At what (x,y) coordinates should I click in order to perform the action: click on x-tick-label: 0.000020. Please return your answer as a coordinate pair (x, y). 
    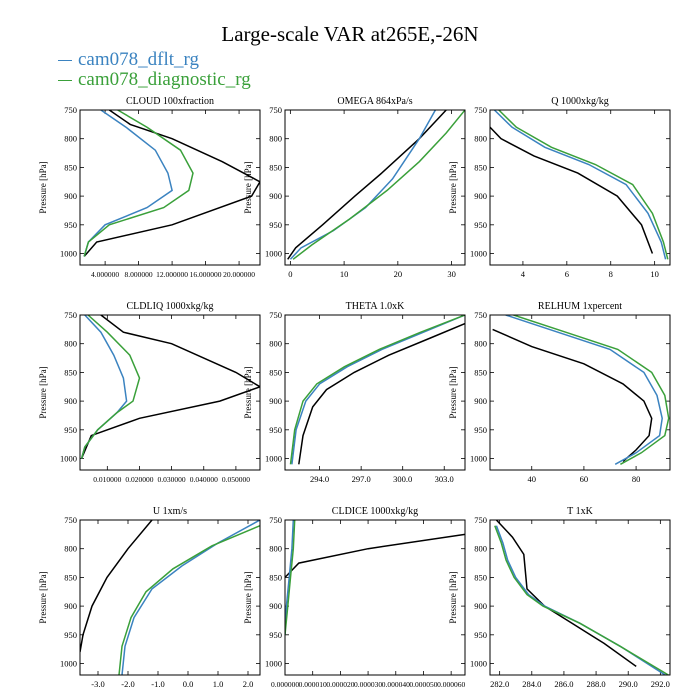
    Looking at the image, I should click on (340, 684).